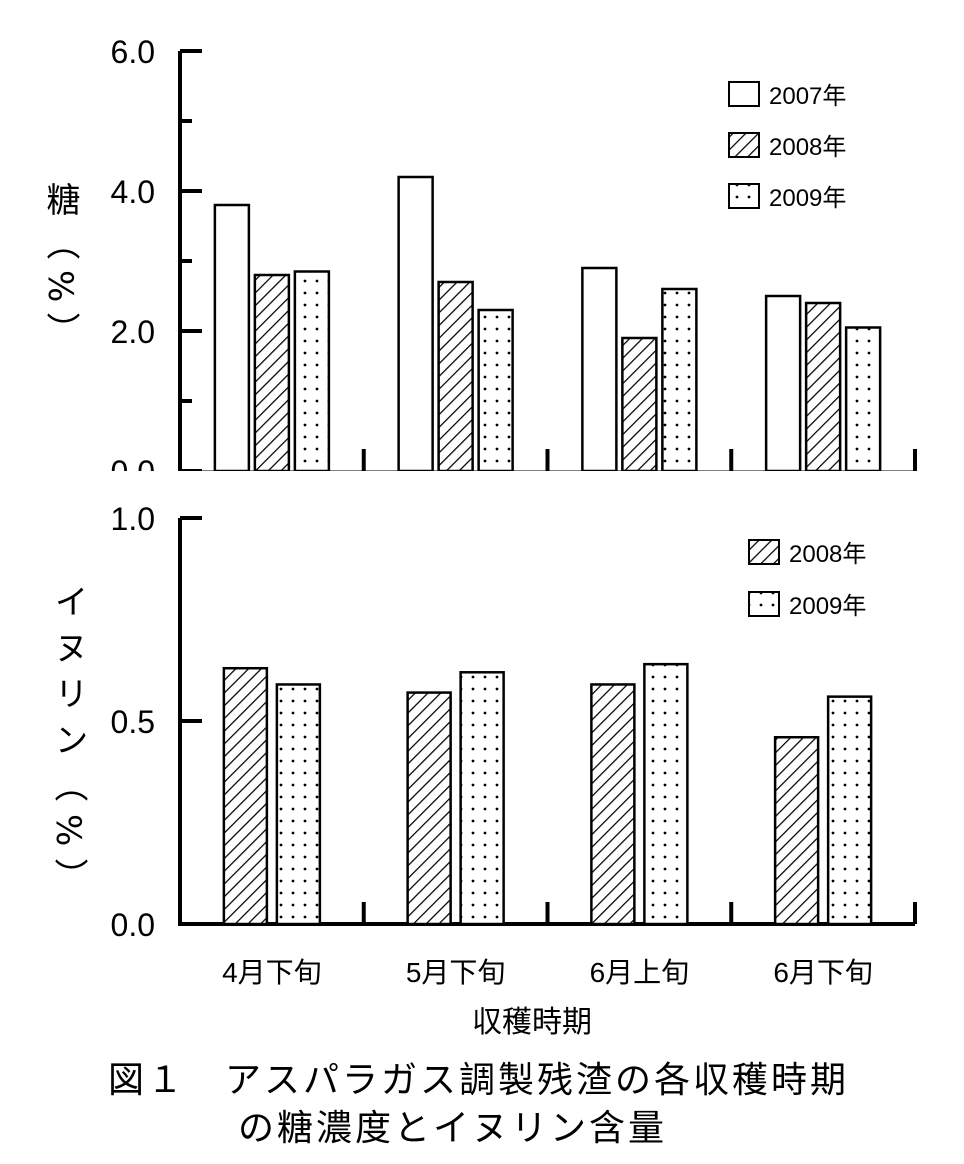  I want to click on y-tick-label: 4.0, so click(133, 192).